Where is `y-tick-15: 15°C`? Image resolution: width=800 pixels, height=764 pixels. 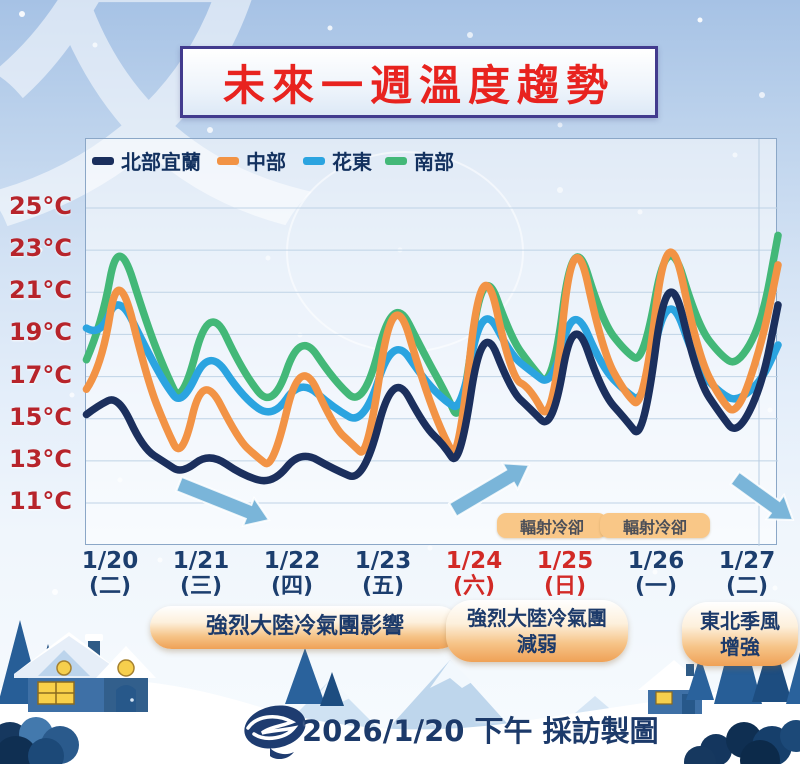
y-tick-15: 15°C is located at coordinates (40, 417).